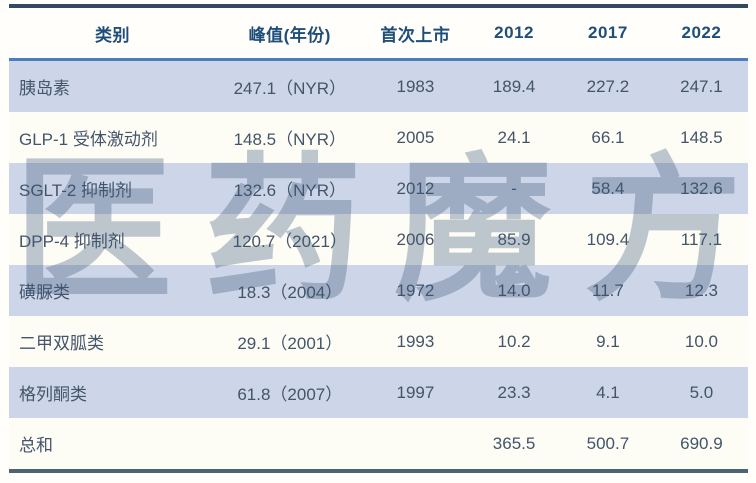  I want to click on column-header-2022: 2022, so click(701, 33).